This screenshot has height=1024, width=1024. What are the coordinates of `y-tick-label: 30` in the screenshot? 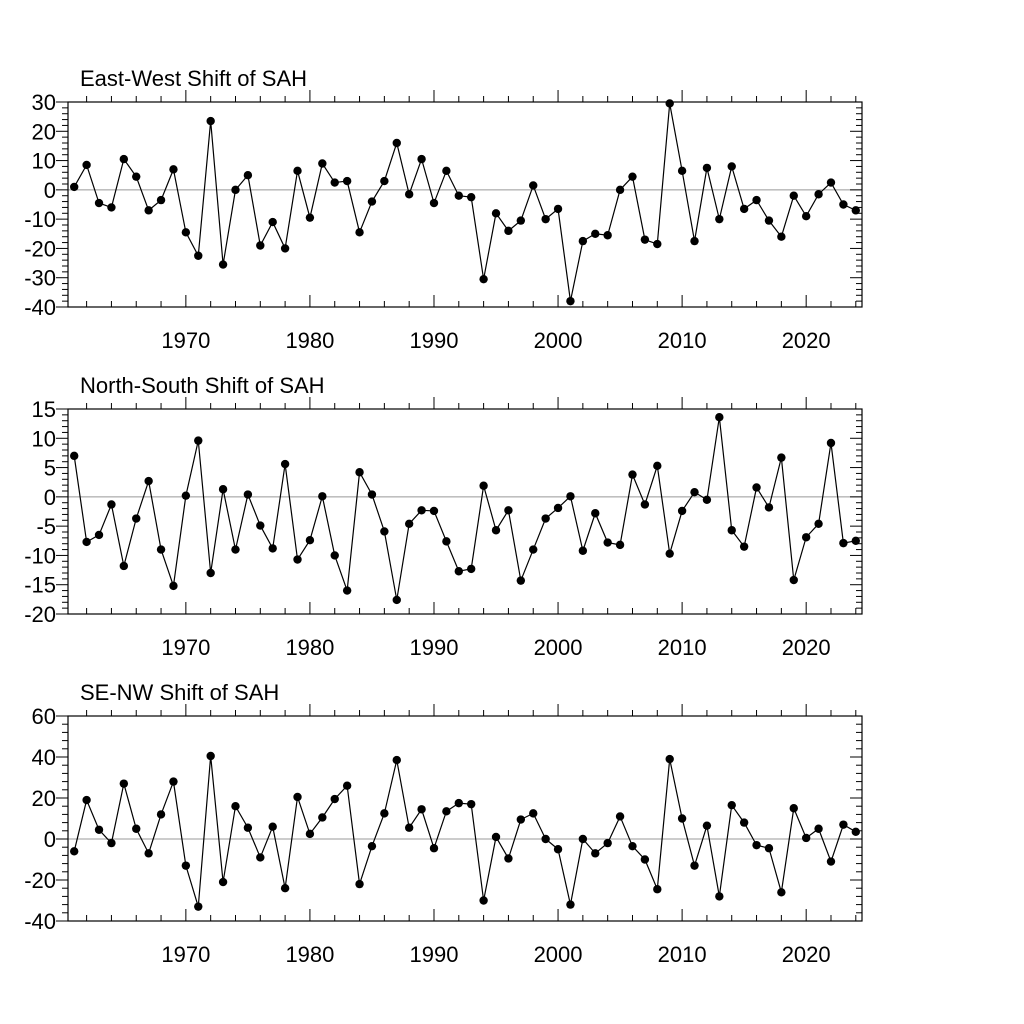 It's located at (44, 102).